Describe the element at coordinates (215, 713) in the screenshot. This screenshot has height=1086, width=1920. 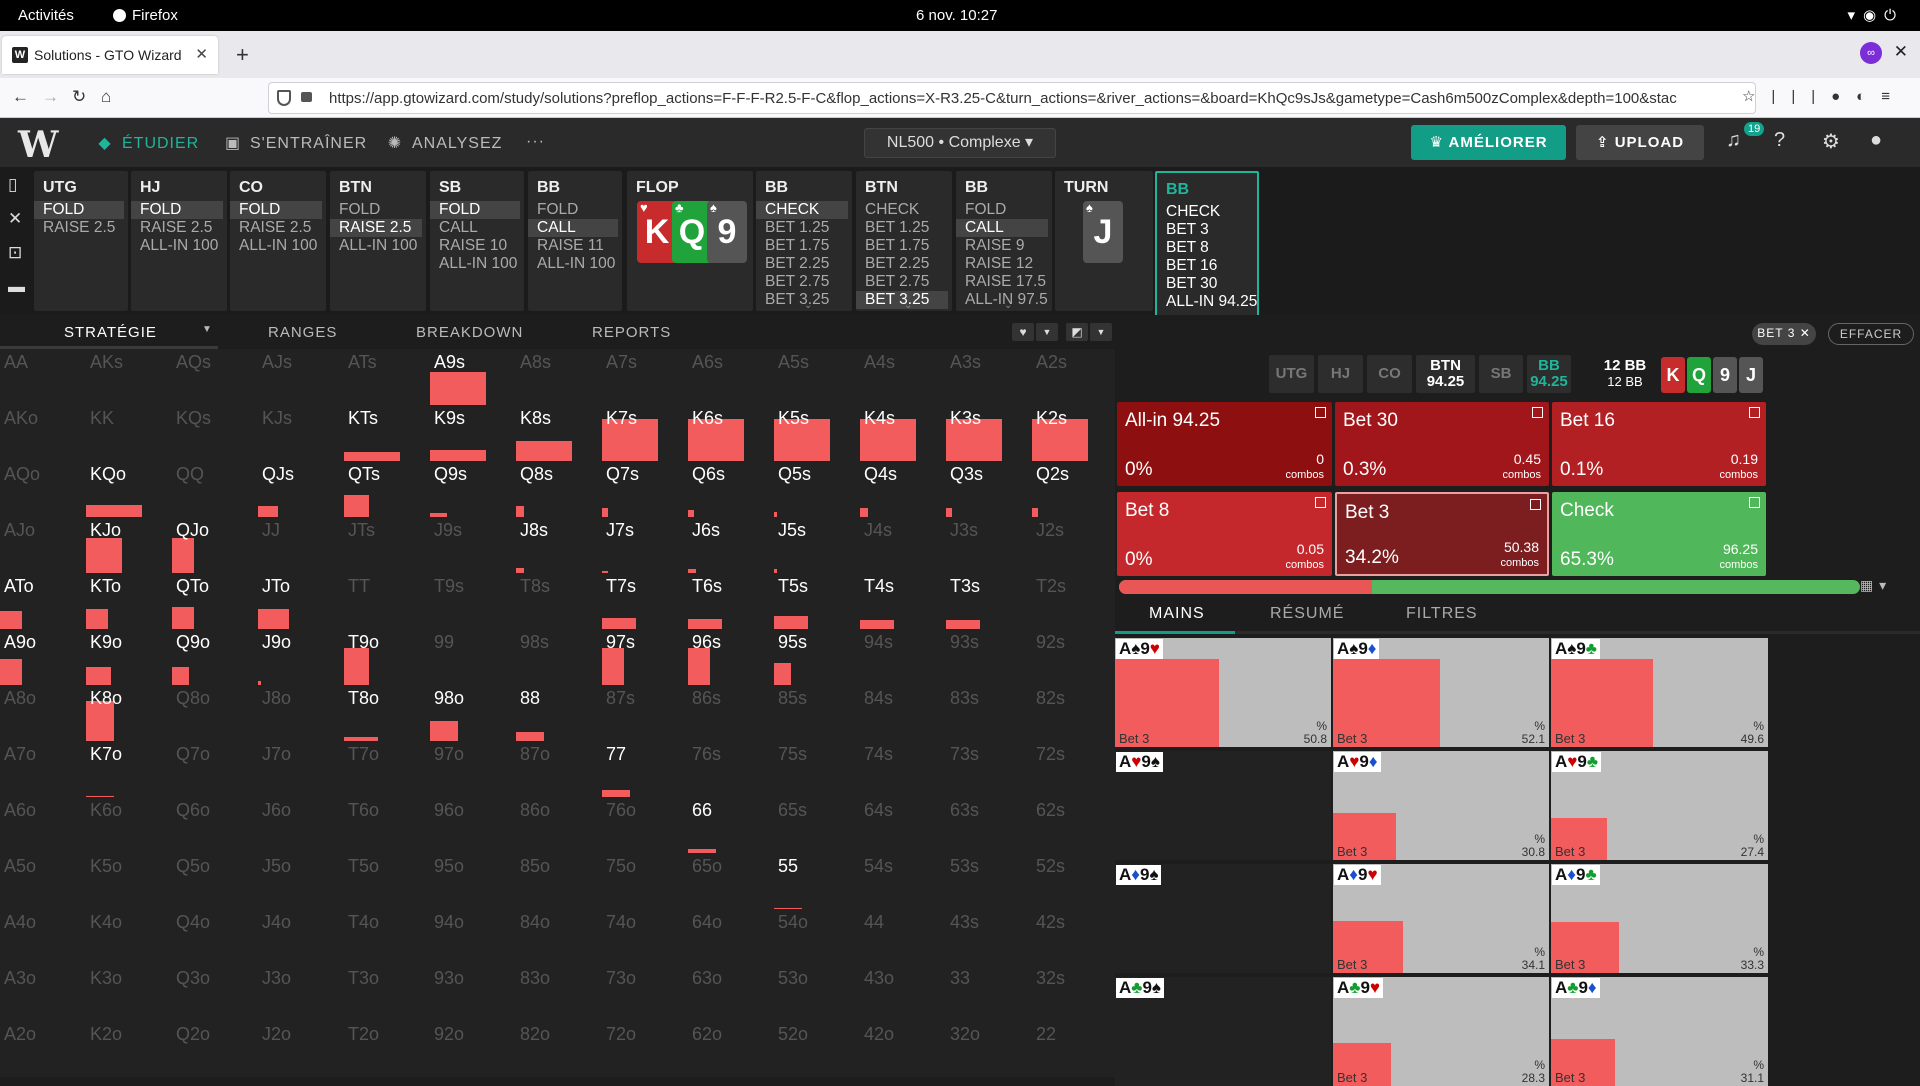
I see `hand-cell: Q8o` at that location.